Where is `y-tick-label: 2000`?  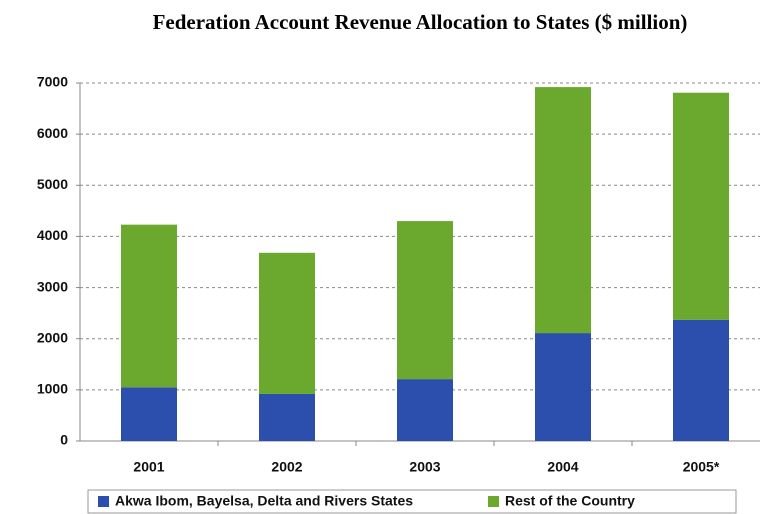 y-tick-label: 2000 is located at coordinates (52, 337).